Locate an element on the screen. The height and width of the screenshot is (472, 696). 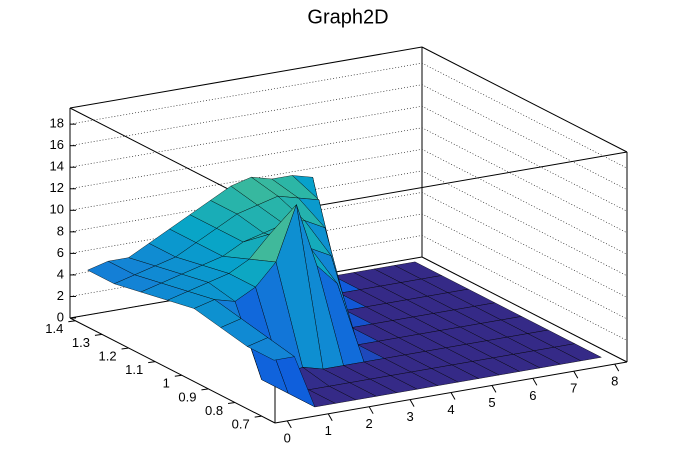
z-tick-label: 2 is located at coordinates (60, 295).